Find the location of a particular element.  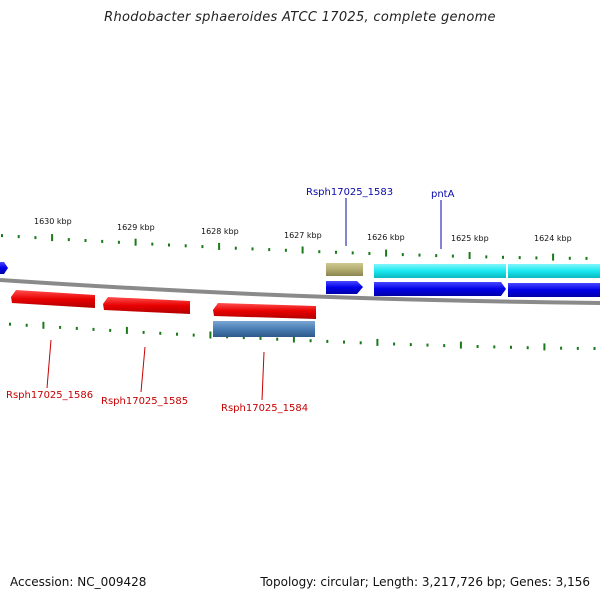

gene-block-cyan-left is located at coordinates (440, 271).